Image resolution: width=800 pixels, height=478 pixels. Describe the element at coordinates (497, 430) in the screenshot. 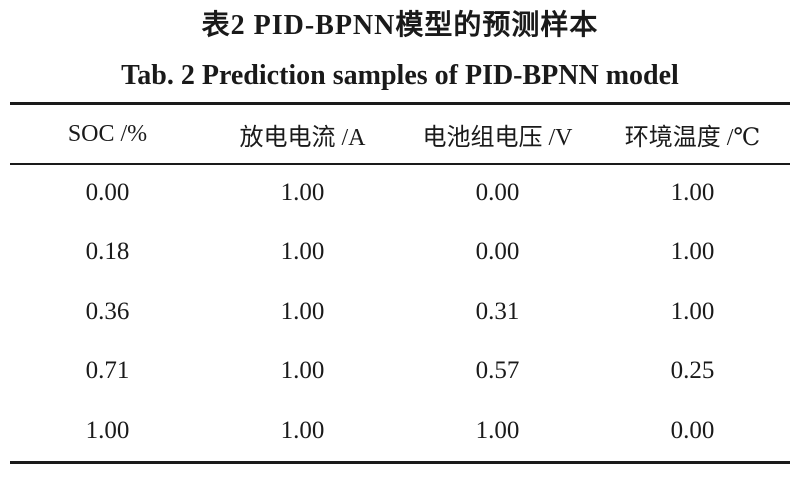

I see `cell-pack-voltage: 1.00` at that location.